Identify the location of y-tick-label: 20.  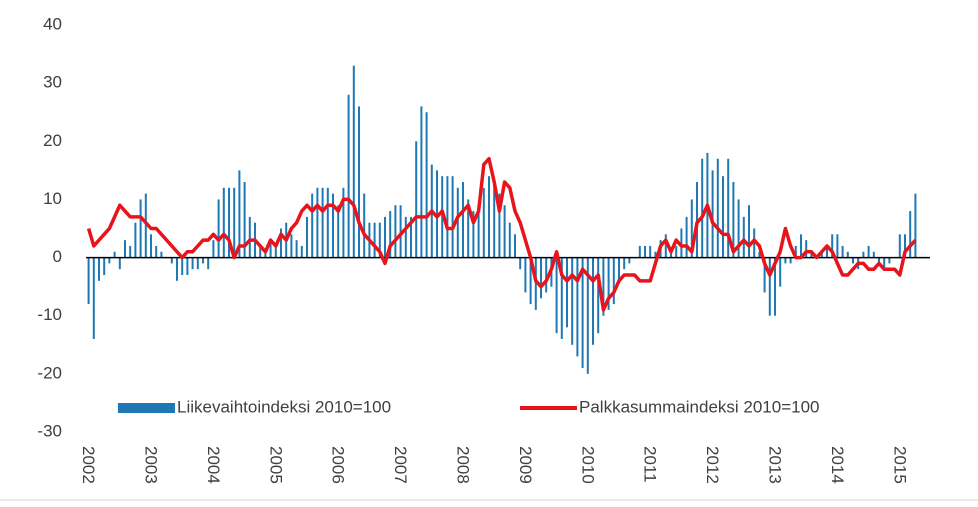
(52, 140).